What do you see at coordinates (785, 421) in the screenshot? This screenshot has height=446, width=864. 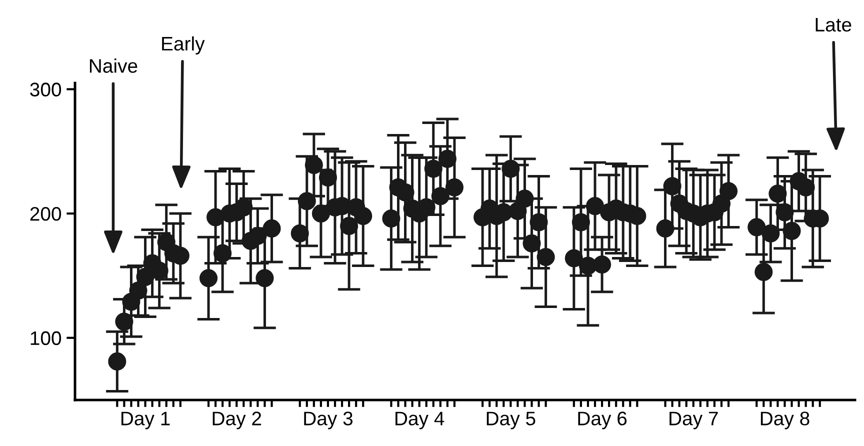 I see `x-tick-label: Day 8` at bounding box center [785, 421].